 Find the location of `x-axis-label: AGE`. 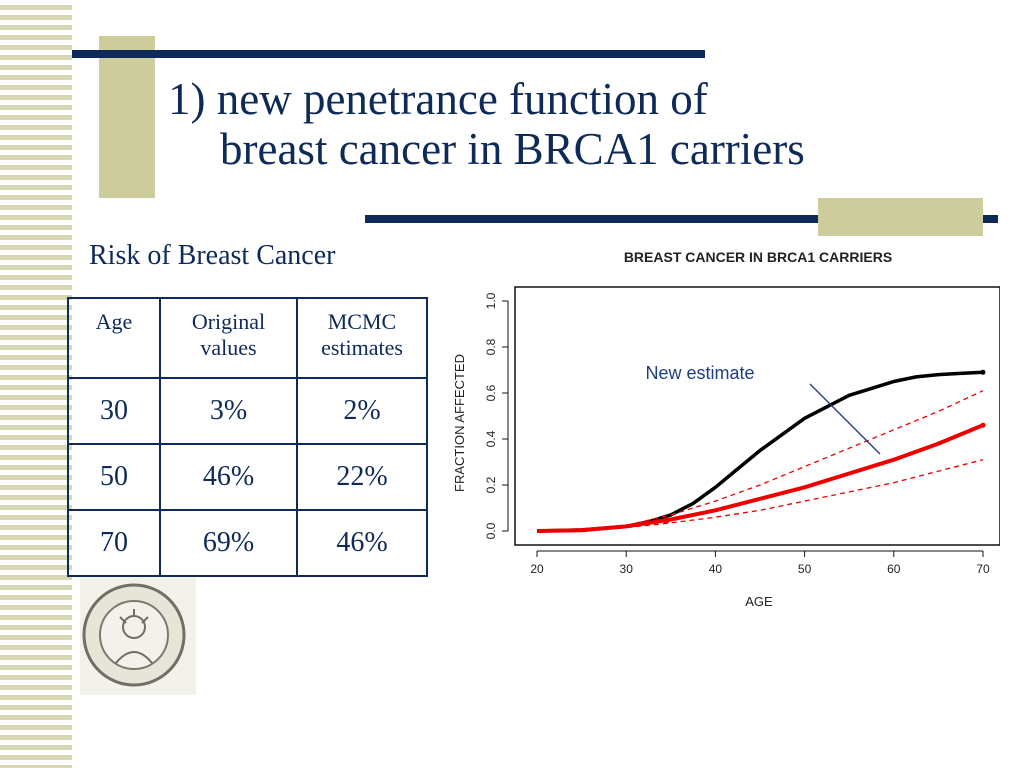

x-axis-label: AGE is located at coordinates (759, 601).